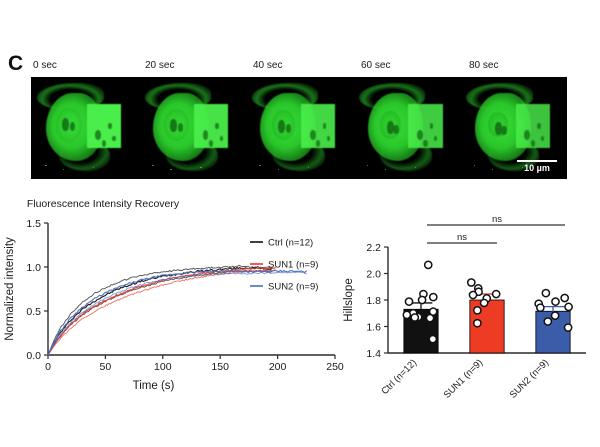  I want to click on micrograph-timestamp-row: 0 sec 20 sec 40 sec 60 sec 80 sec, so click(299, 67).